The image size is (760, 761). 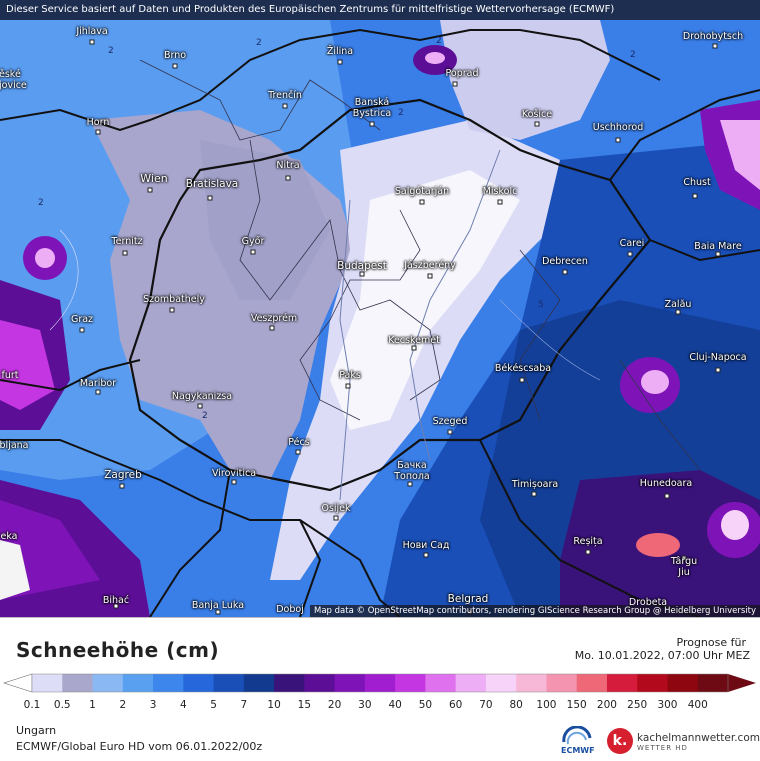 What do you see at coordinates (82, 319) in the screenshot?
I see `city-label: Graz` at bounding box center [82, 319].